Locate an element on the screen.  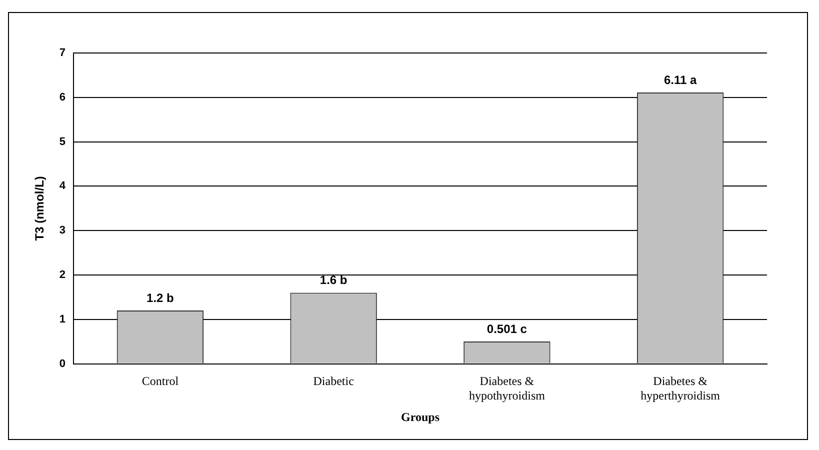
x-axis-title: Groups is located at coordinates (420, 417).